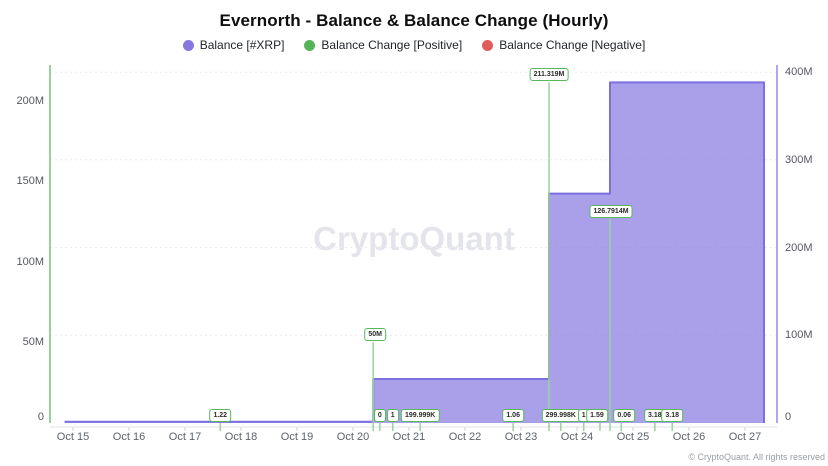 The height and width of the screenshot is (466, 828). What do you see at coordinates (188, 45) in the screenshot?
I see `legend-dot-balance` at bounding box center [188, 45].